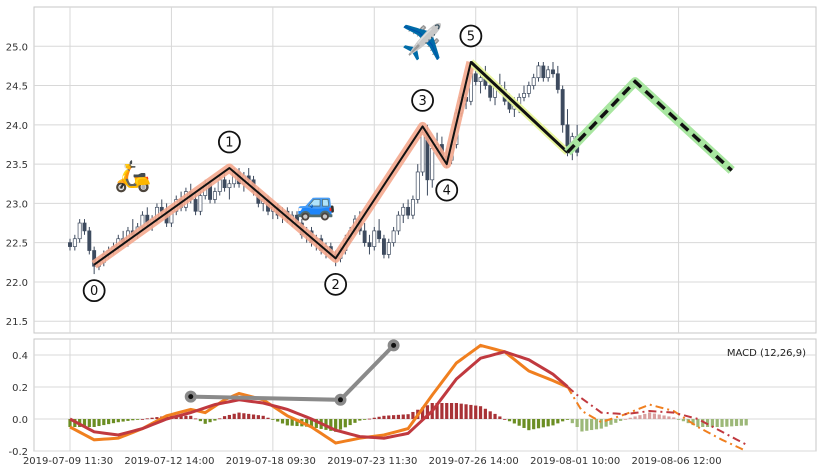  I want to click on price-y-tick-label: 23.0, so click(17, 204).